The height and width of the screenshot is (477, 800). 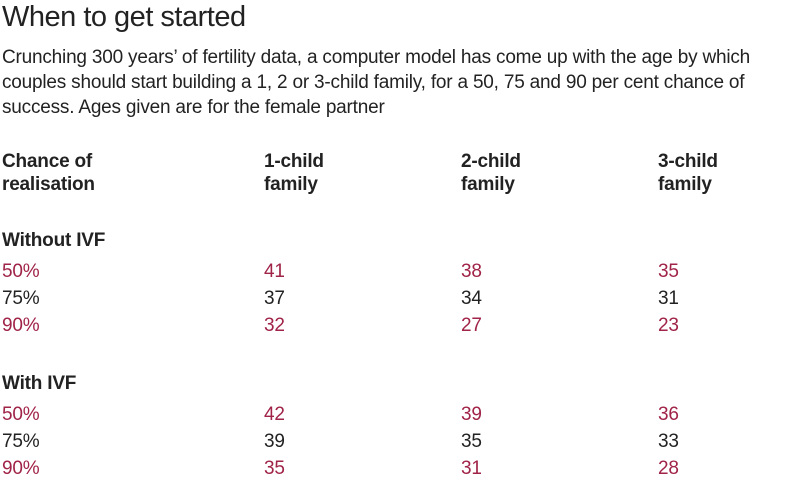 What do you see at coordinates (401, 441) in the screenshot?
I see `table-row: 75% 39 35 33` at bounding box center [401, 441].